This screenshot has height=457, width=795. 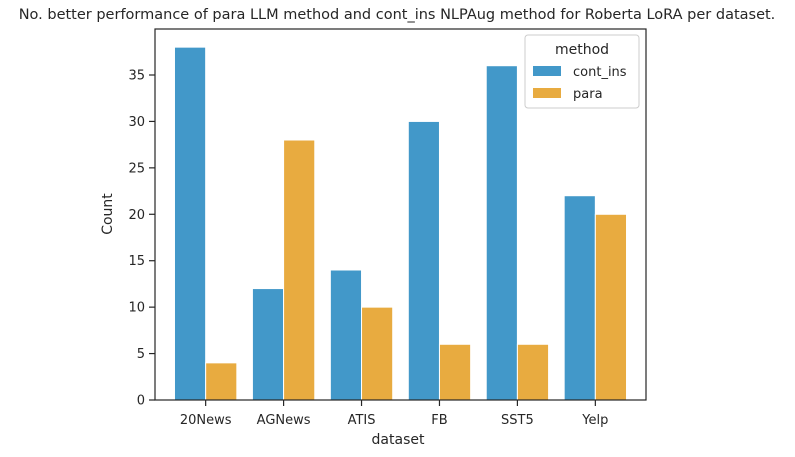 I want to click on y-tick-label: 25, so click(x=136, y=168).